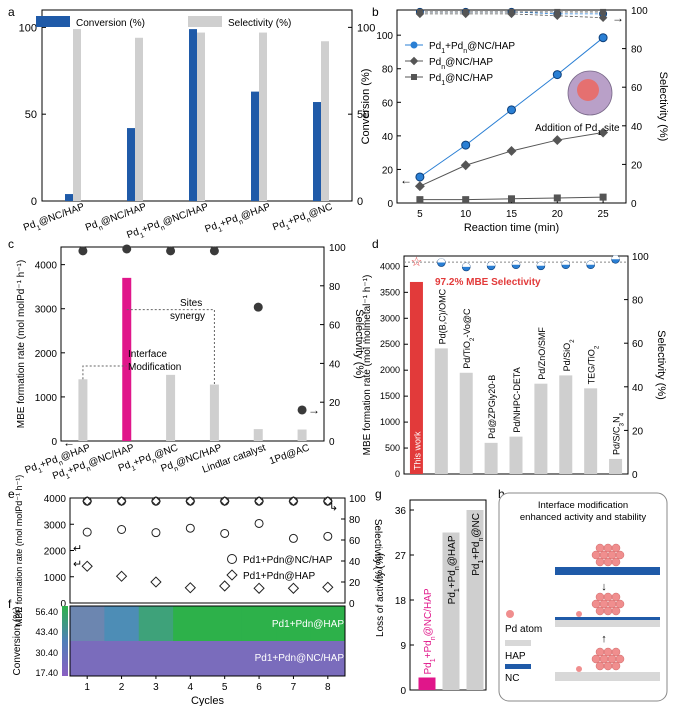  Describe the element at coordinates (11, 494) in the screenshot. I see `panel-letter-e: e` at that location.